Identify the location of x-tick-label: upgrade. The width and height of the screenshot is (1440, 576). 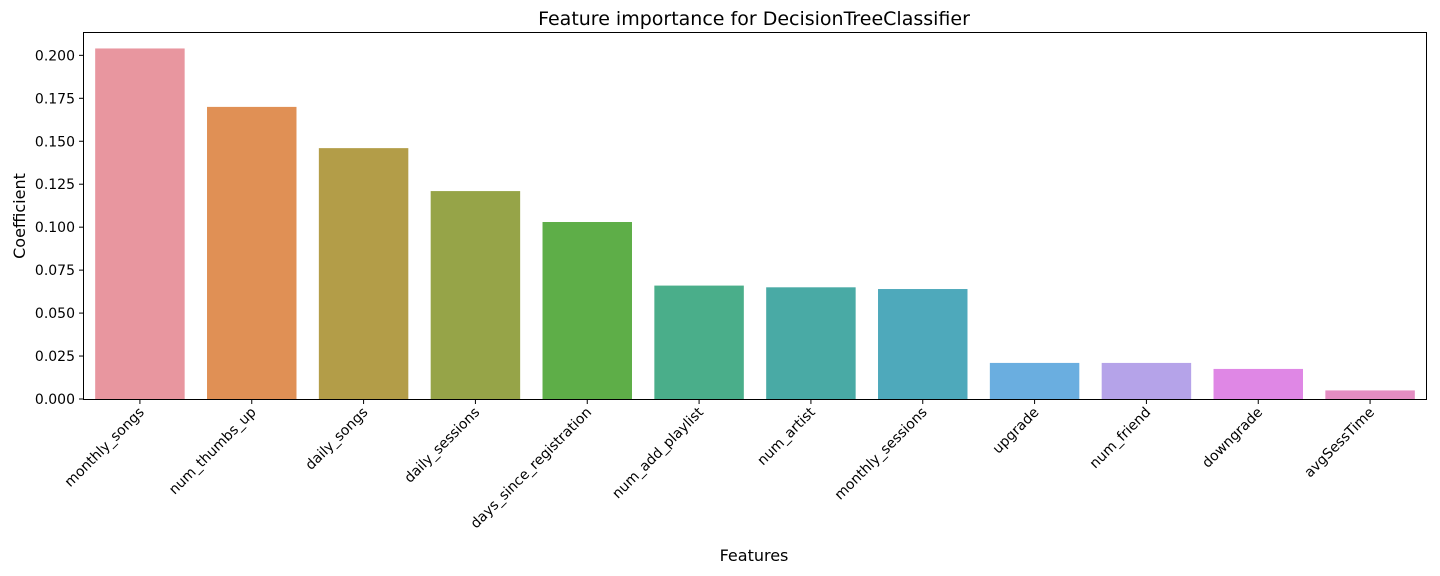
(1016, 431).